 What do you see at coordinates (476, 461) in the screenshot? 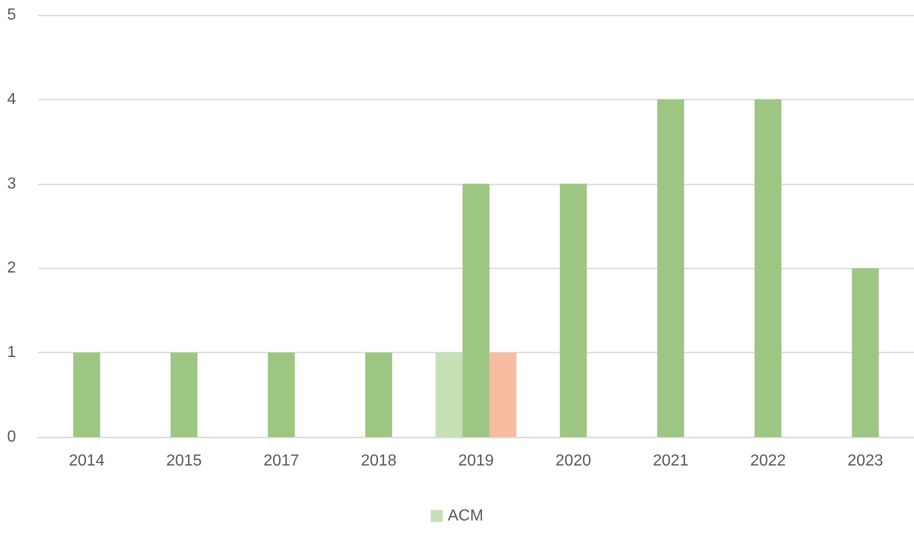
I see `x-tick-label: 2019` at bounding box center [476, 461].